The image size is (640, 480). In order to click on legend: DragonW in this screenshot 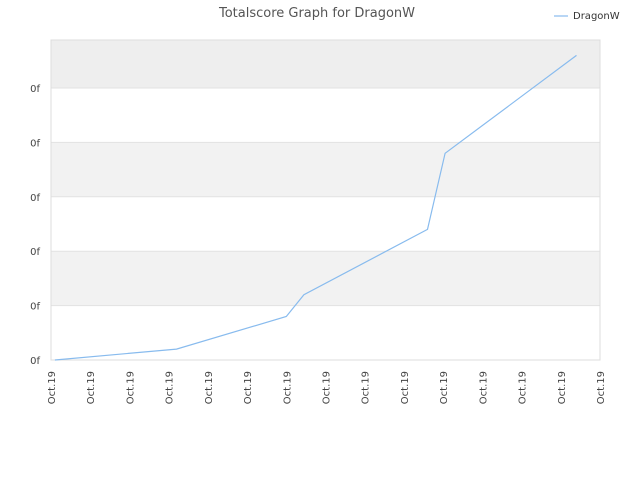, I will do `click(587, 16)`.